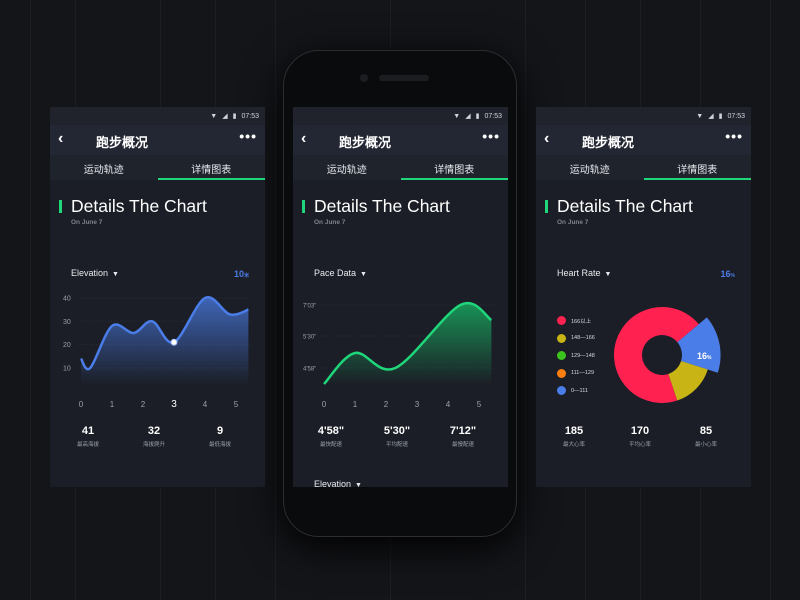 The image size is (800, 600). I want to click on value-unit: 米, so click(246, 276).